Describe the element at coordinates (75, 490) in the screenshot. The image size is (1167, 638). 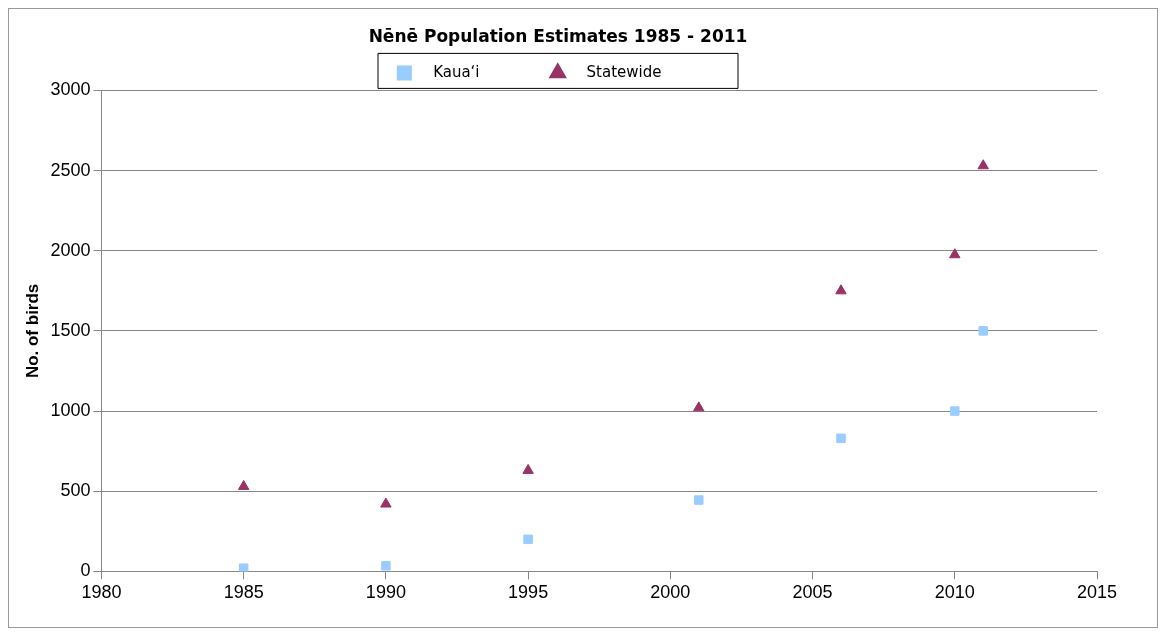
I see `y-tick-label: 500` at that location.